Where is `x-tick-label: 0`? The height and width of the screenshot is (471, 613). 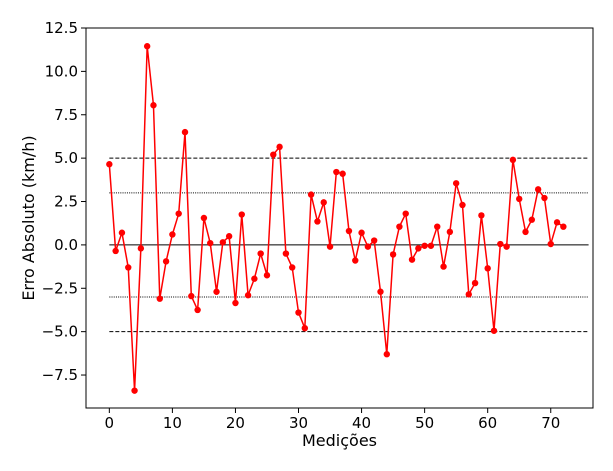
x-tick-label: 0 is located at coordinates (110, 423).